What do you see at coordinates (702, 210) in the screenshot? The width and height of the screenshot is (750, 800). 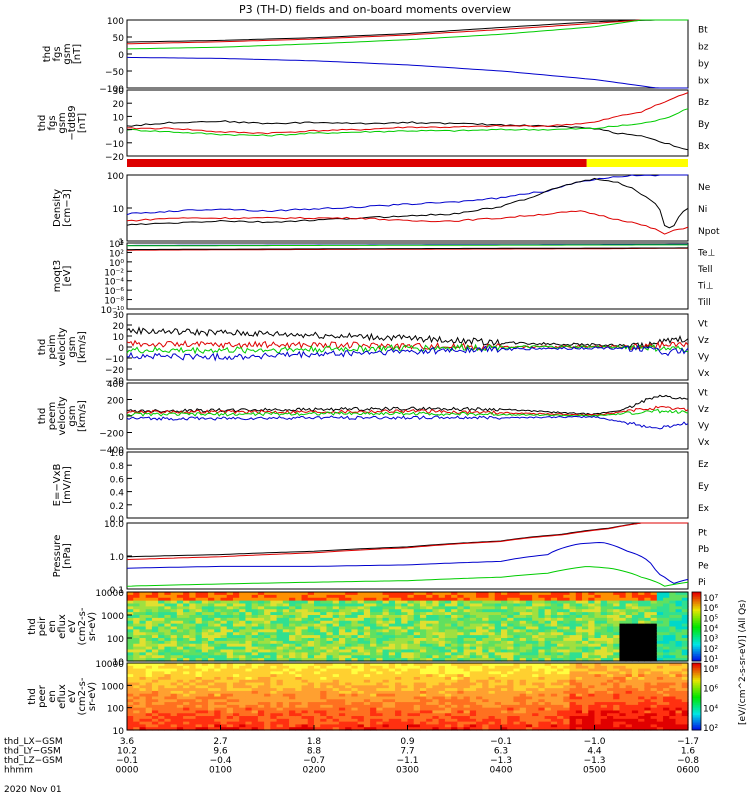 I see `legend-entry: Ni` at bounding box center [702, 210].